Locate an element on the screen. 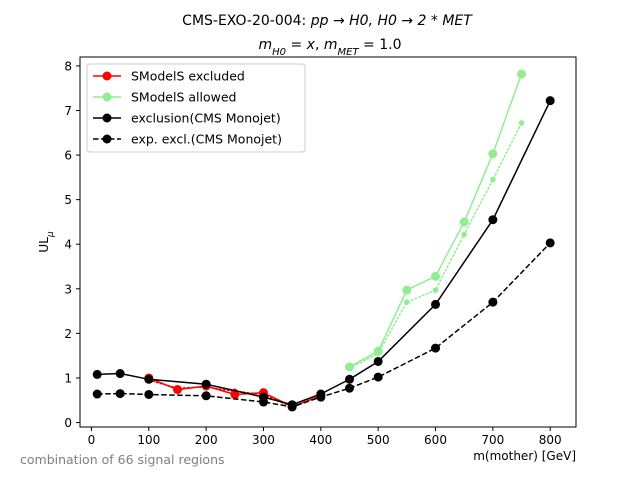  legend-entry: SModelS allowed is located at coordinates (164, 97).